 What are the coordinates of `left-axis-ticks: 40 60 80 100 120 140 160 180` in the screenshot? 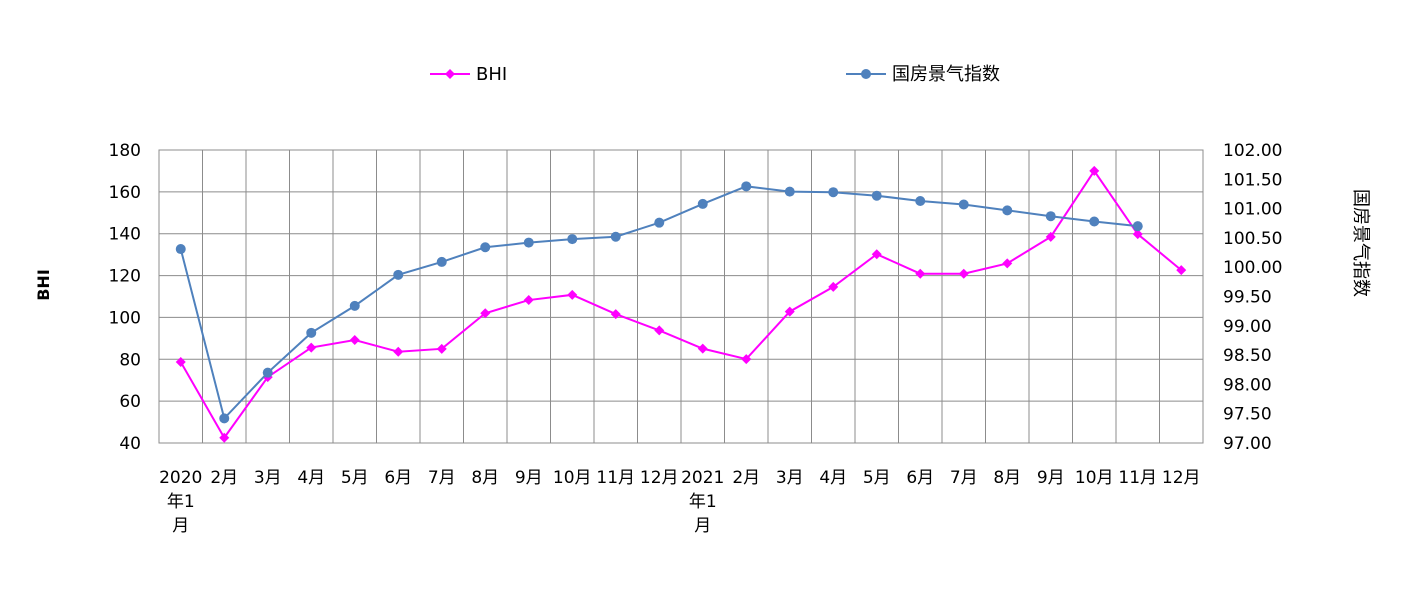 It's located at (125, 297).